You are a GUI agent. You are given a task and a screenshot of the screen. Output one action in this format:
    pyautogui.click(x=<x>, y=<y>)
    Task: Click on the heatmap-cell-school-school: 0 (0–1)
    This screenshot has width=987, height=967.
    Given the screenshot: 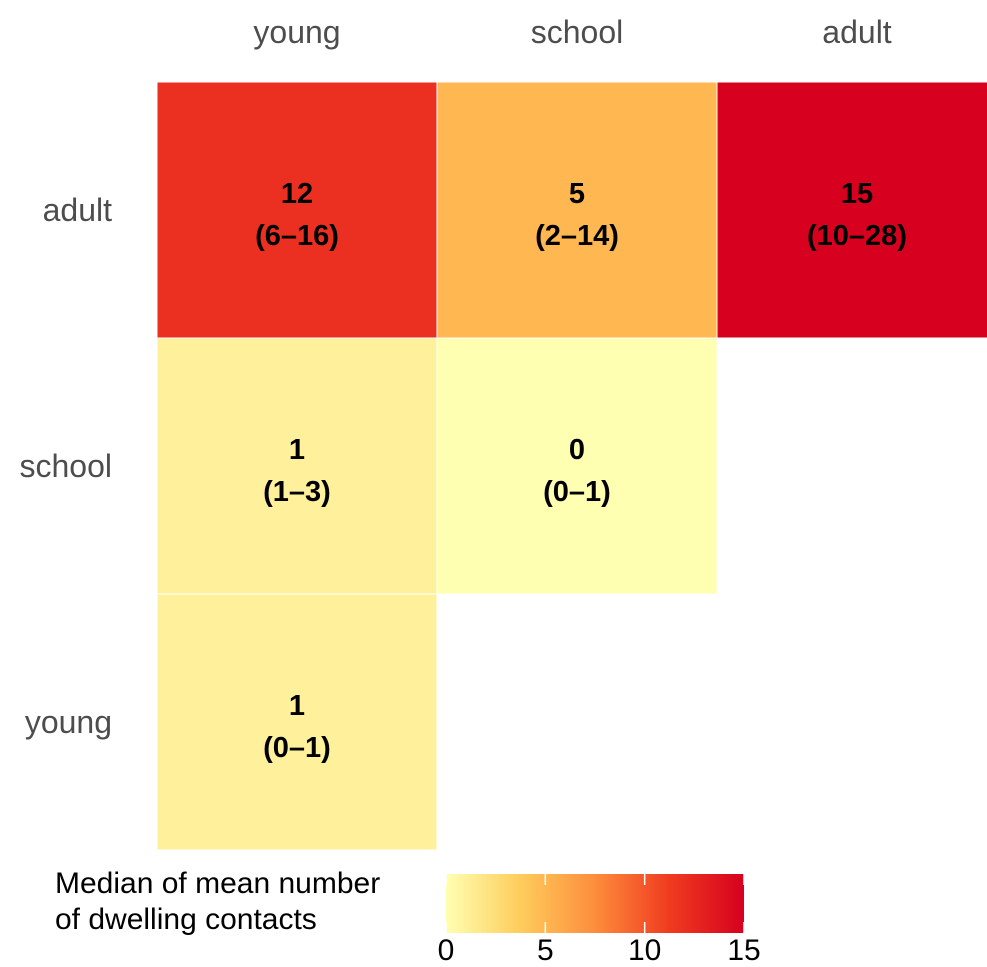 What is the action you would take?
    pyautogui.click(x=577, y=466)
    